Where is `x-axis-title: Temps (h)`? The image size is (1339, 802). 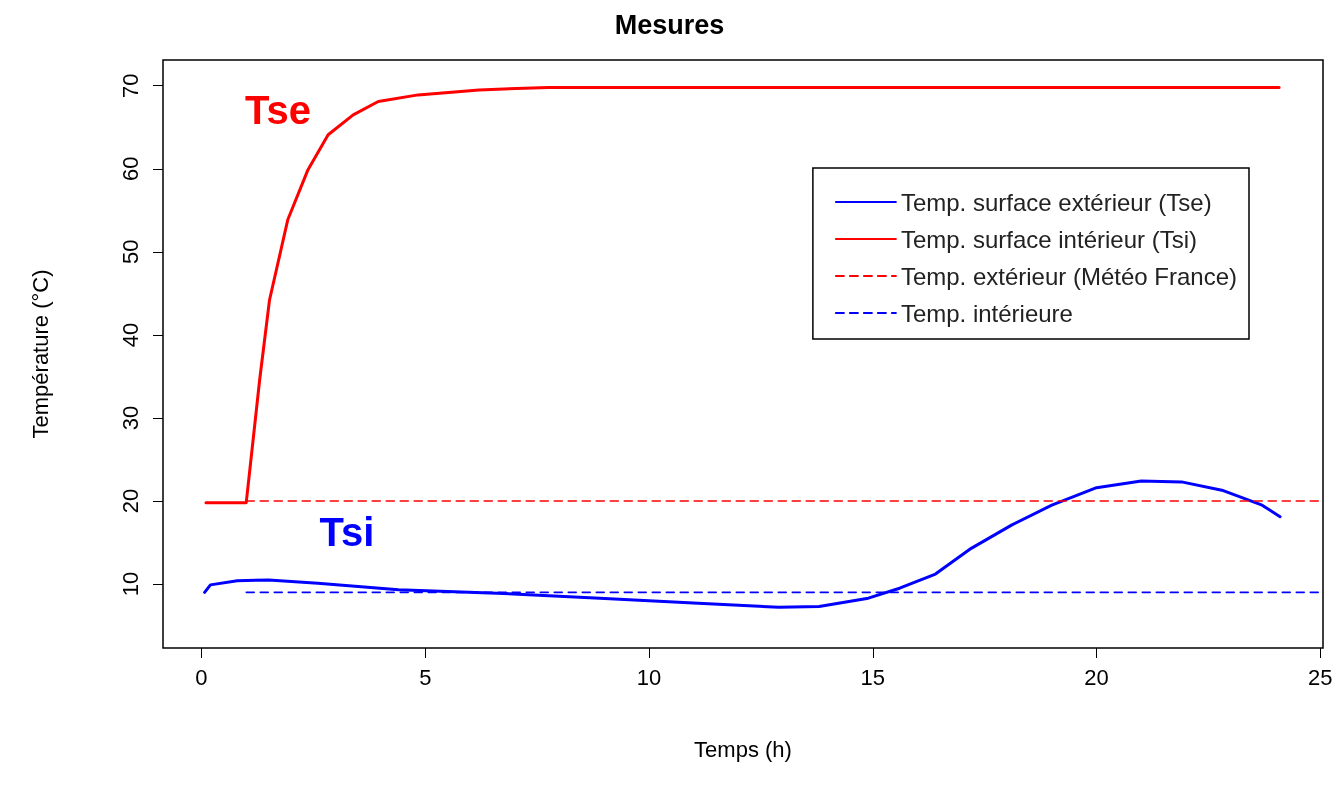 x-axis-title: Temps (h) is located at coordinates (743, 749).